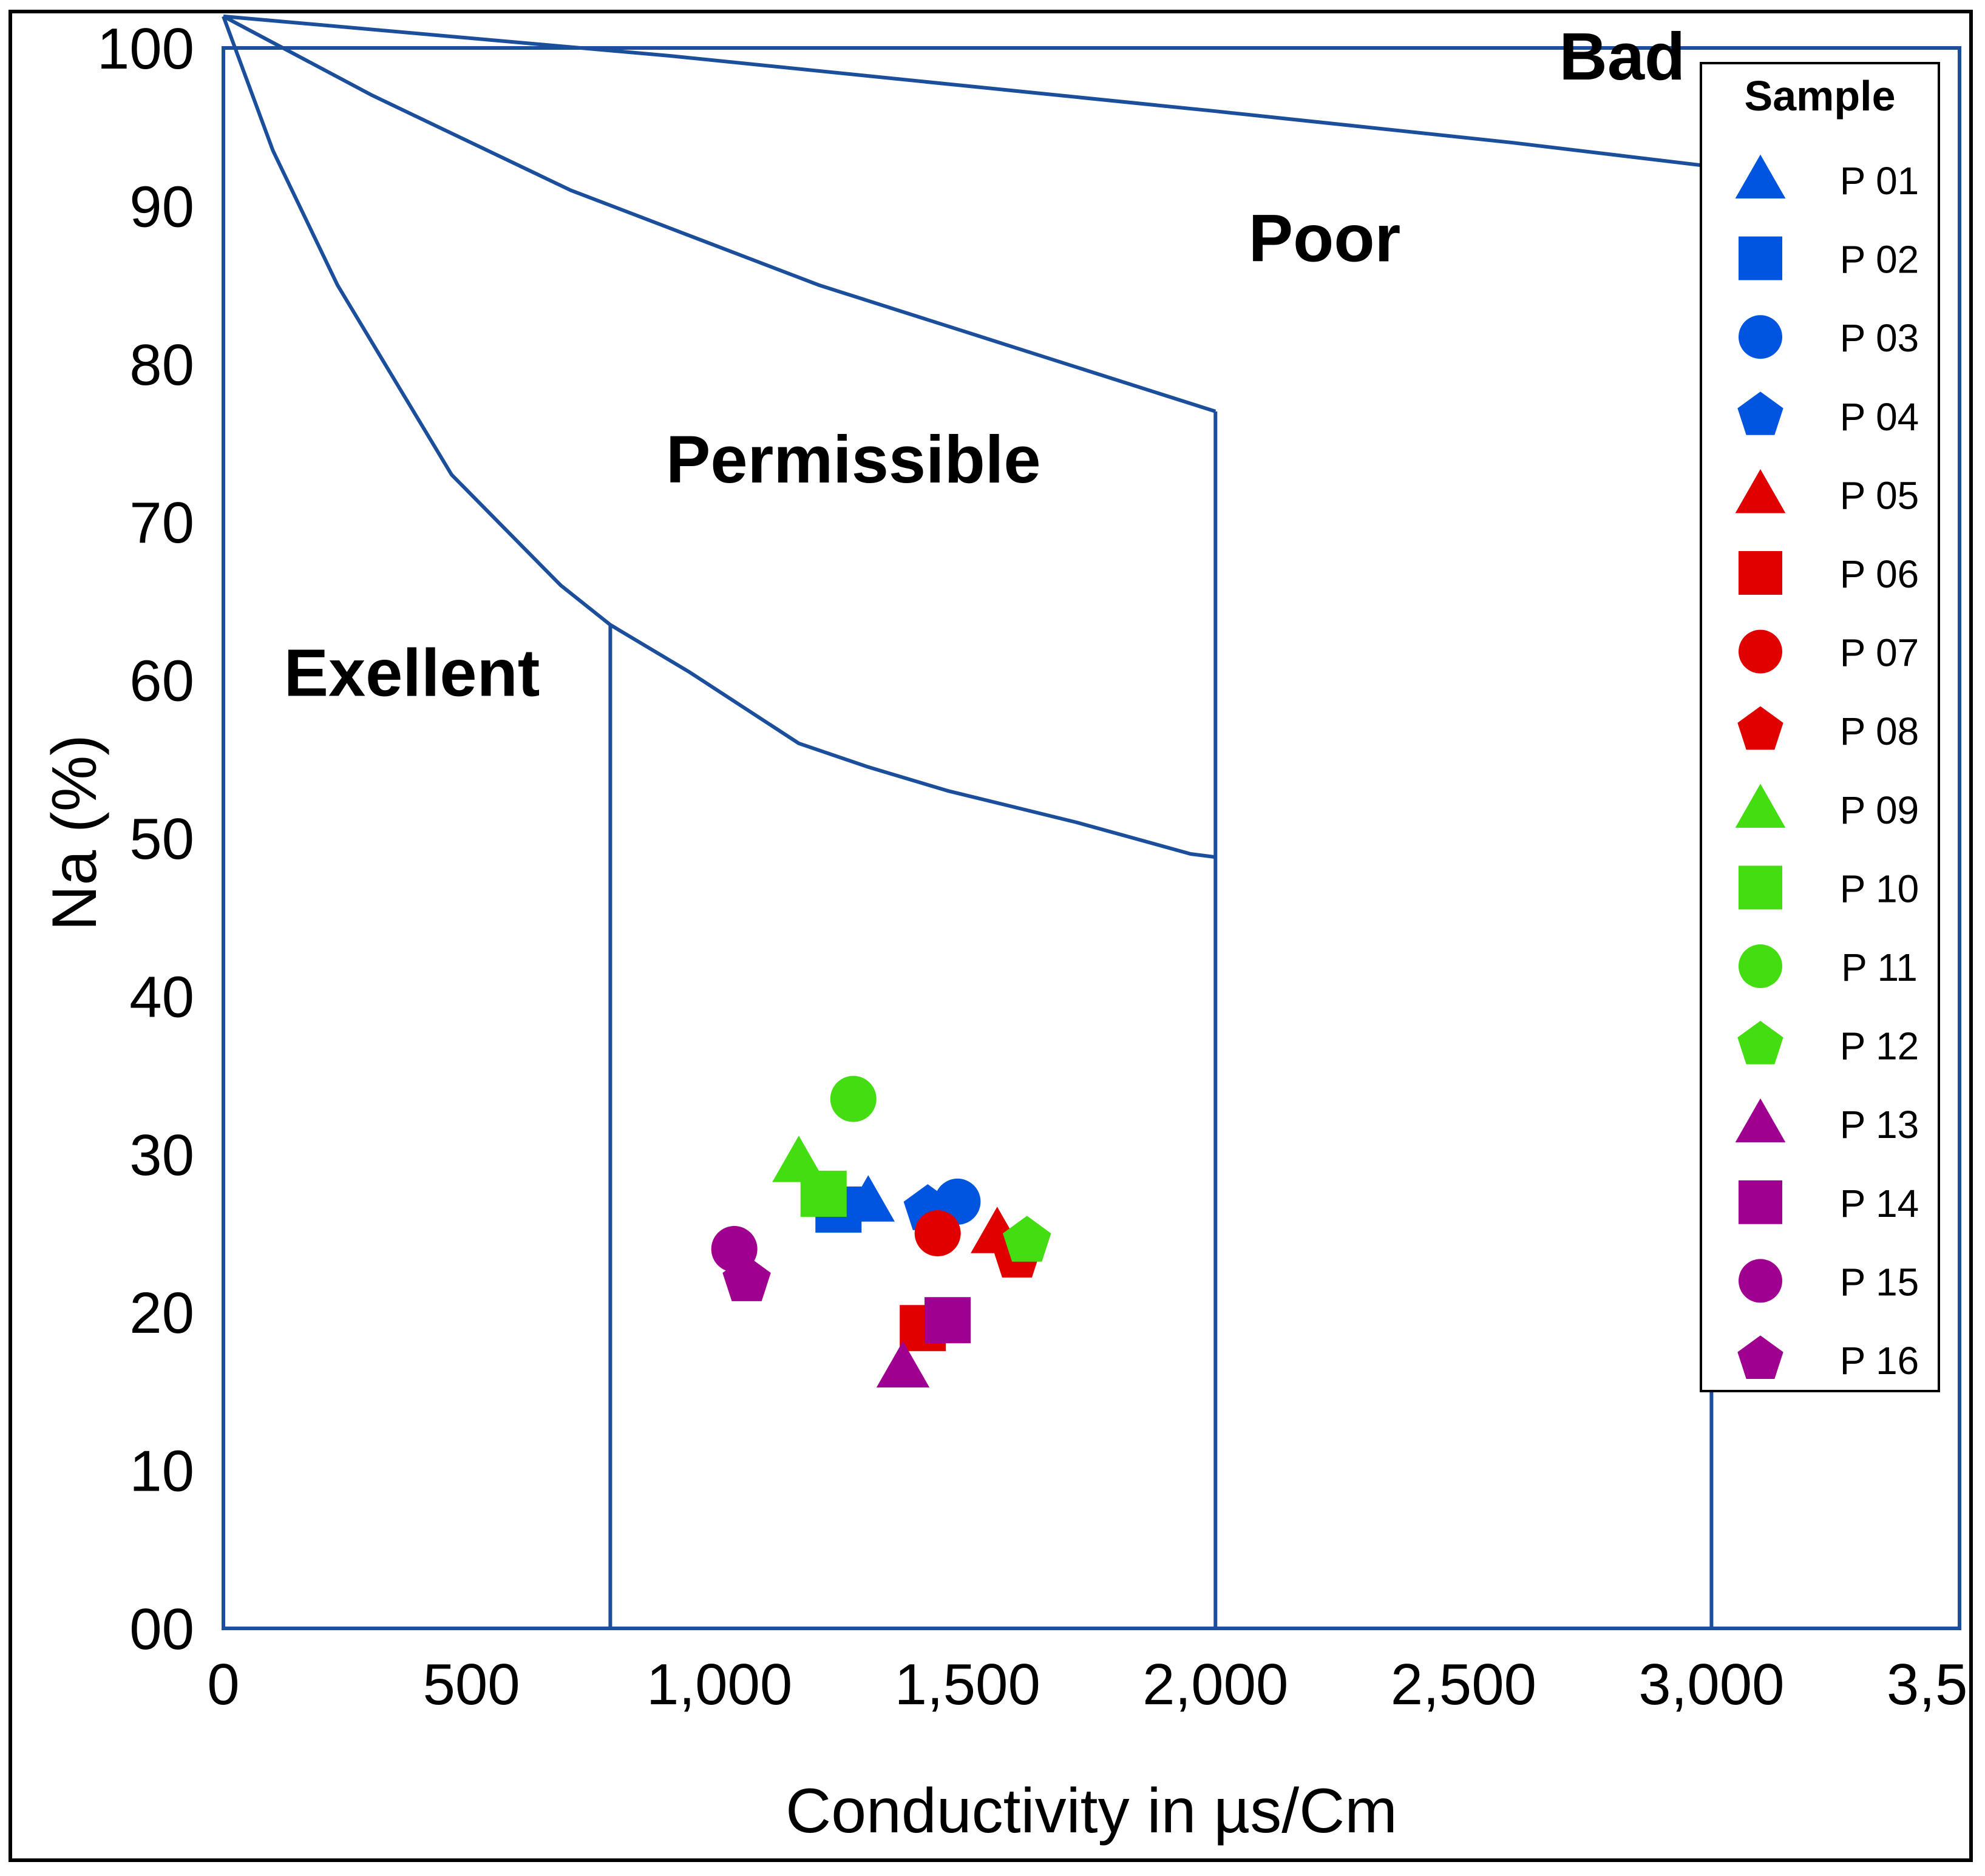  What do you see at coordinates (1828, 1045) in the screenshot?
I see `legend-item: P 12` at bounding box center [1828, 1045].